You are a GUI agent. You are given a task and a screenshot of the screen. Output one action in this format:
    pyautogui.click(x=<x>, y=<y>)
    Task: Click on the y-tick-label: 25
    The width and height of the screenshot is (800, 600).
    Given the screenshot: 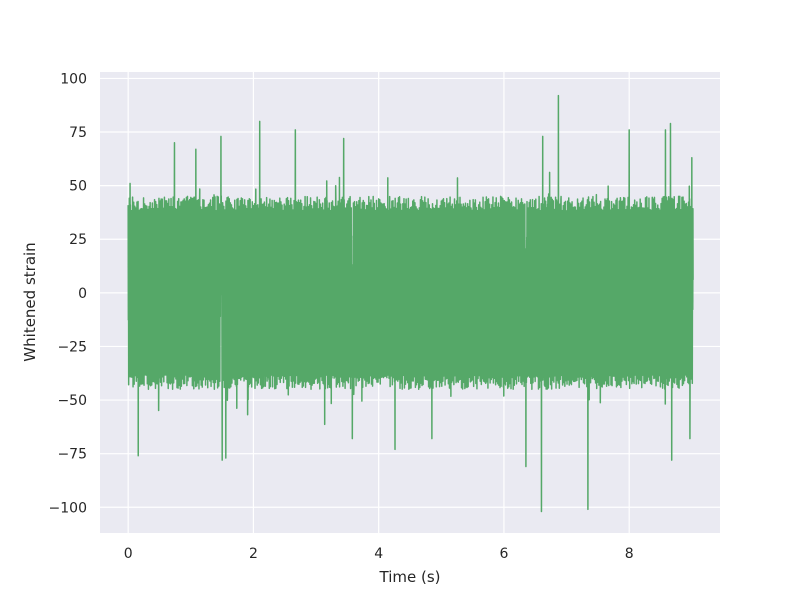 What is the action you would take?
    pyautogui.click(x=78, y=240)
    